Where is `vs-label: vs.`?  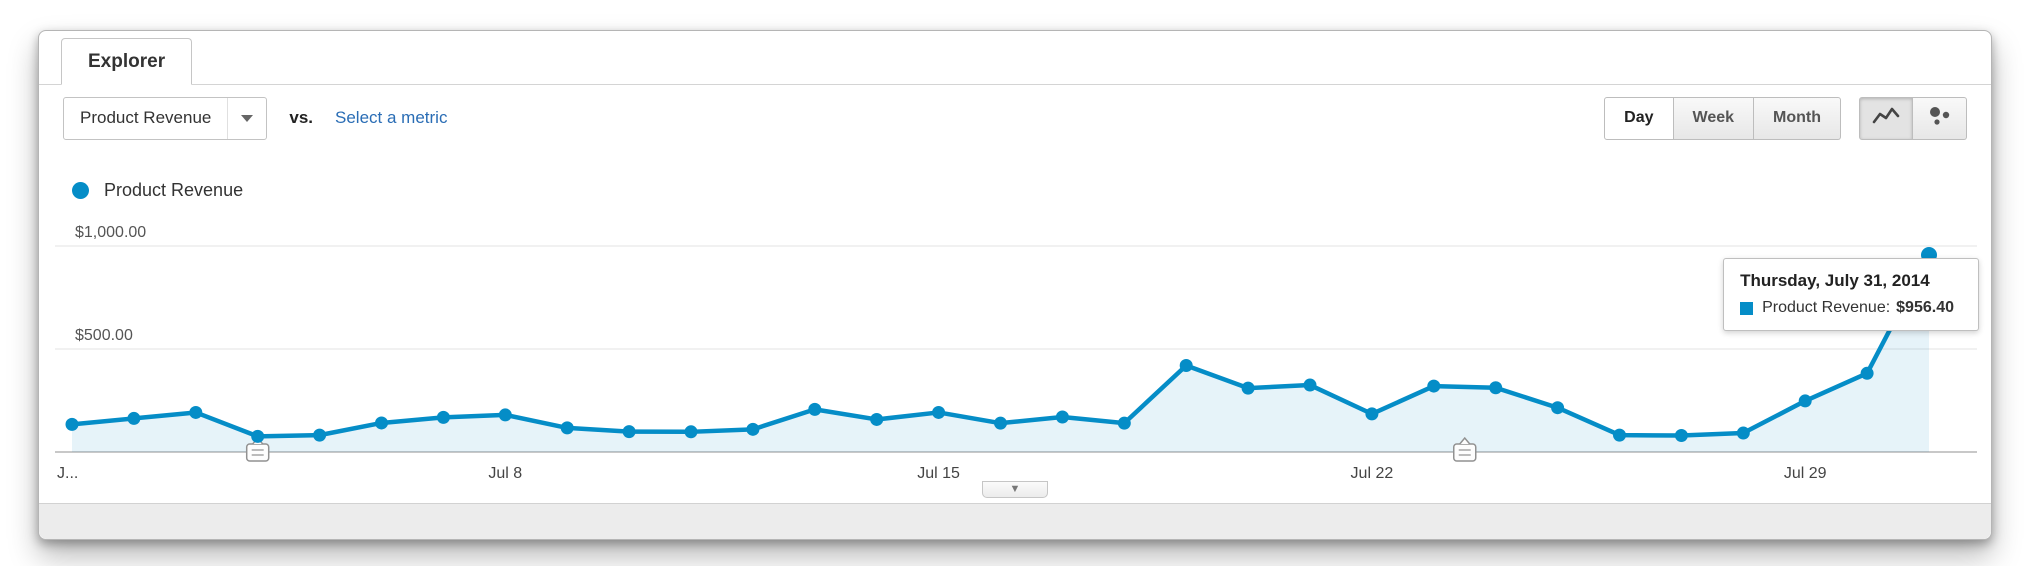 vs-label: vs. is located at coordinates (301, 117).